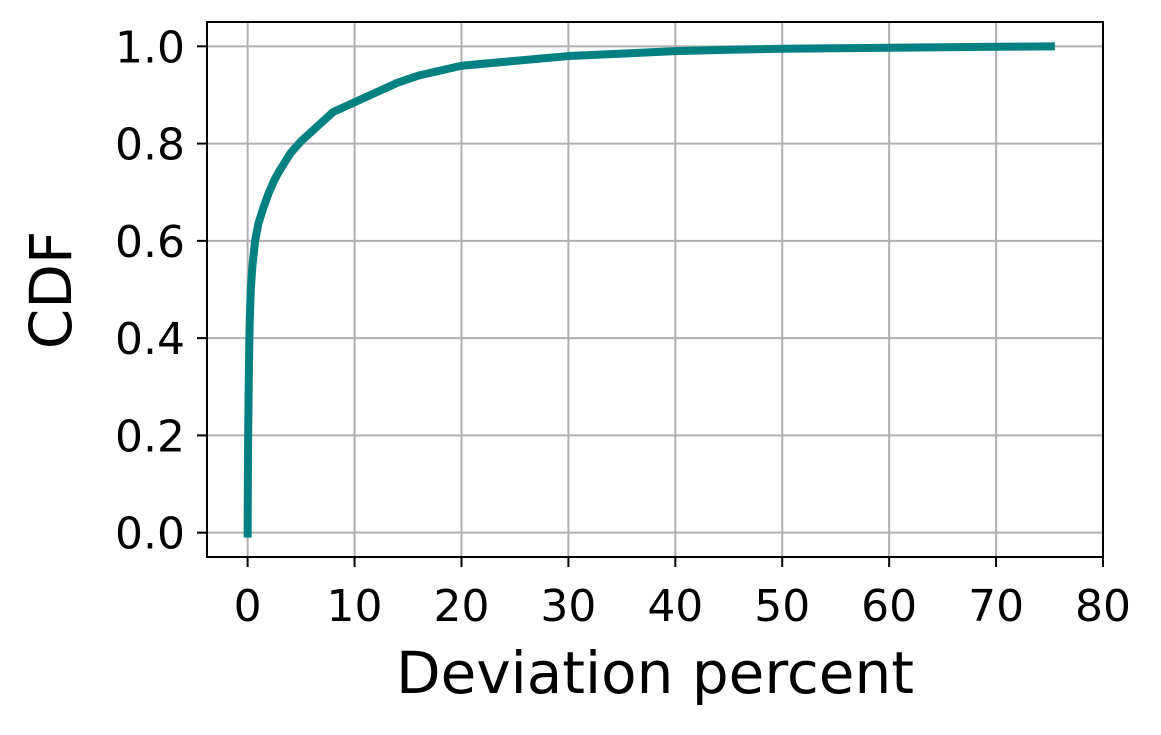 Image resolution: width=1161 pixels, height=735 pixels. Describe the element at coordinates (51, 290) in the screenshot. I see `y-axis-label: CDF` at that location.